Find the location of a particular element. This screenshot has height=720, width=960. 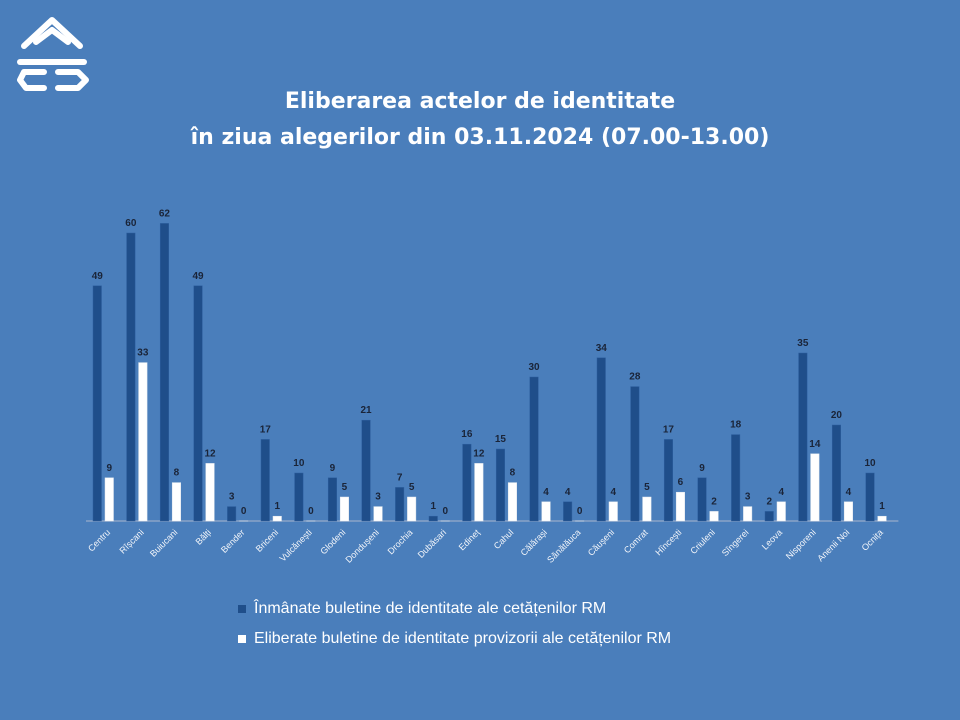

x-tick-label-23: Ocnița is located at coordinates (872, 539).